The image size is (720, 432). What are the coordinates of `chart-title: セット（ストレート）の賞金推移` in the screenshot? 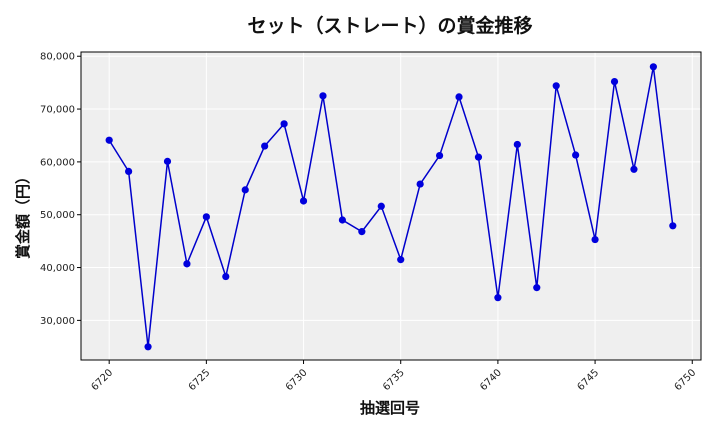 It's located at (389, 25).